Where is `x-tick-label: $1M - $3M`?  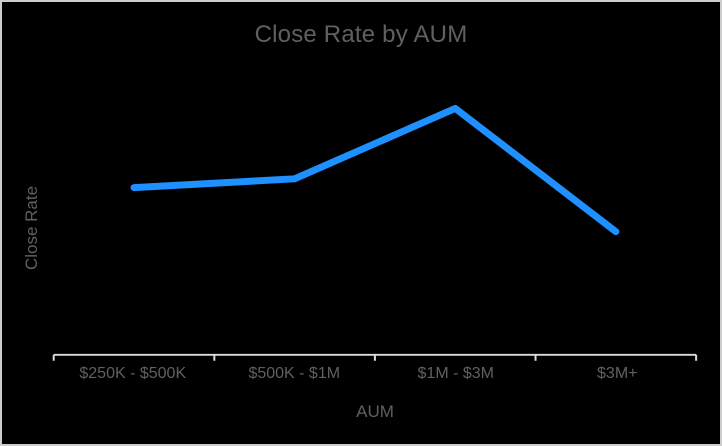
x-tick-label: $1M - $3M is located at coordinates (455, 373).